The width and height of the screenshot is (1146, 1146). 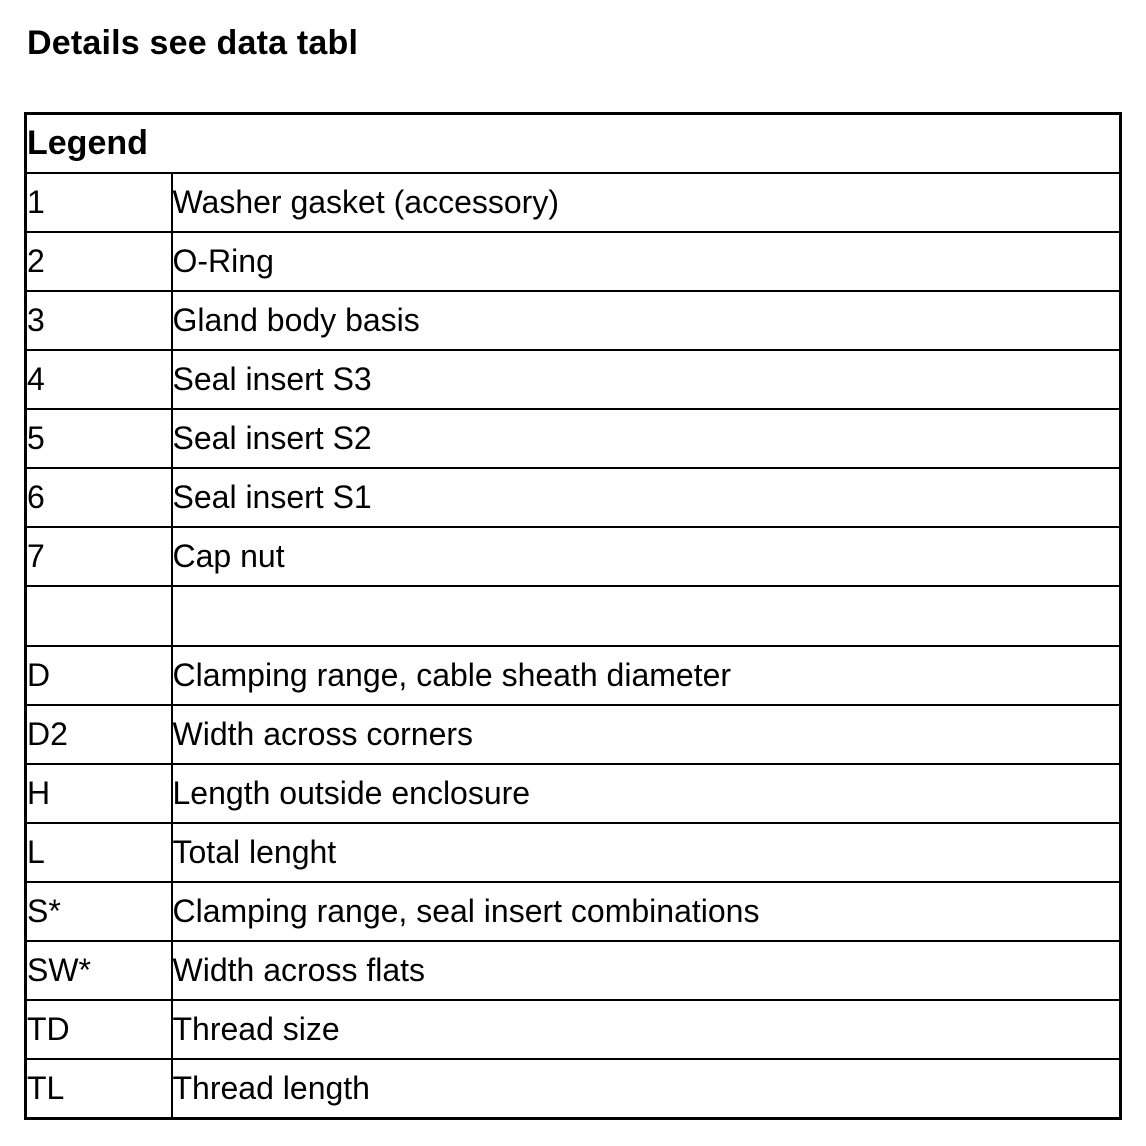 I want to click on legend-description: Seal insert S1, so click(x=646, y=498).